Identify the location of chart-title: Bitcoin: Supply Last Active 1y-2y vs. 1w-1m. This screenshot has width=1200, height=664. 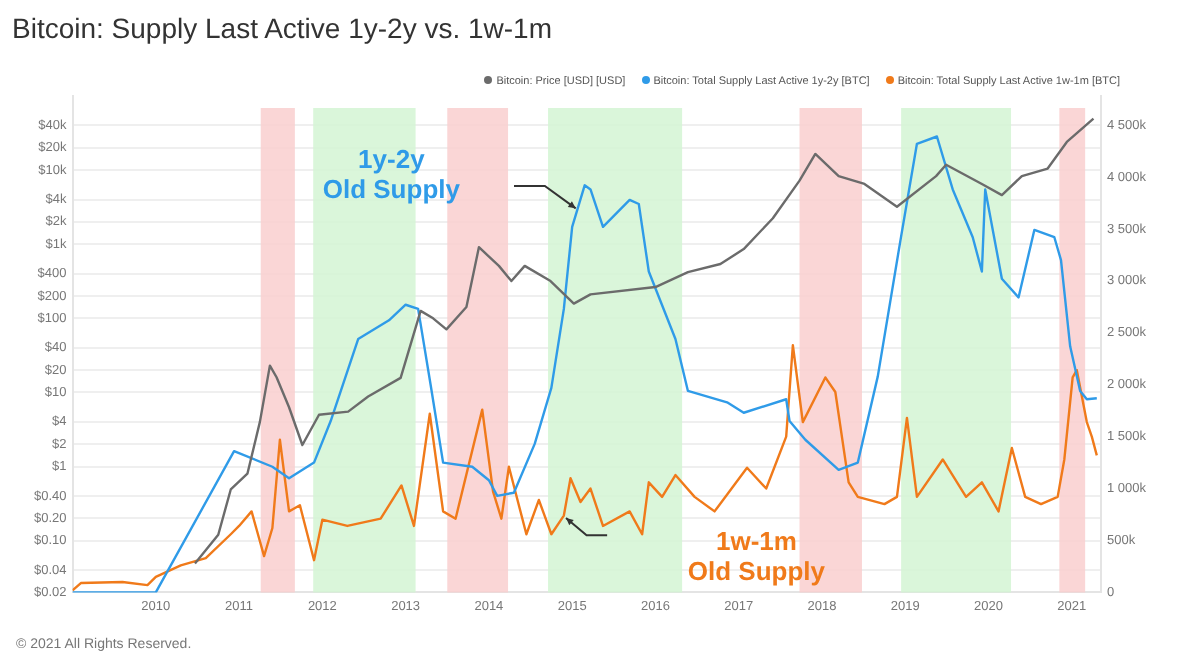
(282, 28).